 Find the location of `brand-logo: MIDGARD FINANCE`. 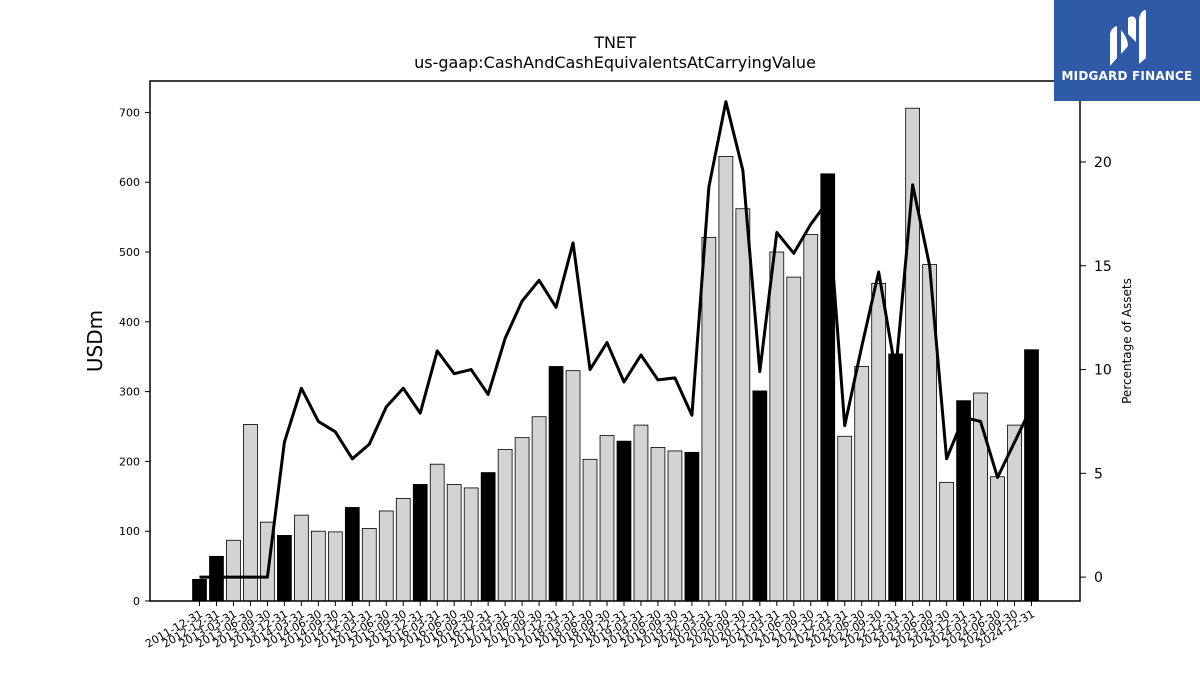

brand-logo: MIDGARD FINANCE is located at coordinates (1127, 50).